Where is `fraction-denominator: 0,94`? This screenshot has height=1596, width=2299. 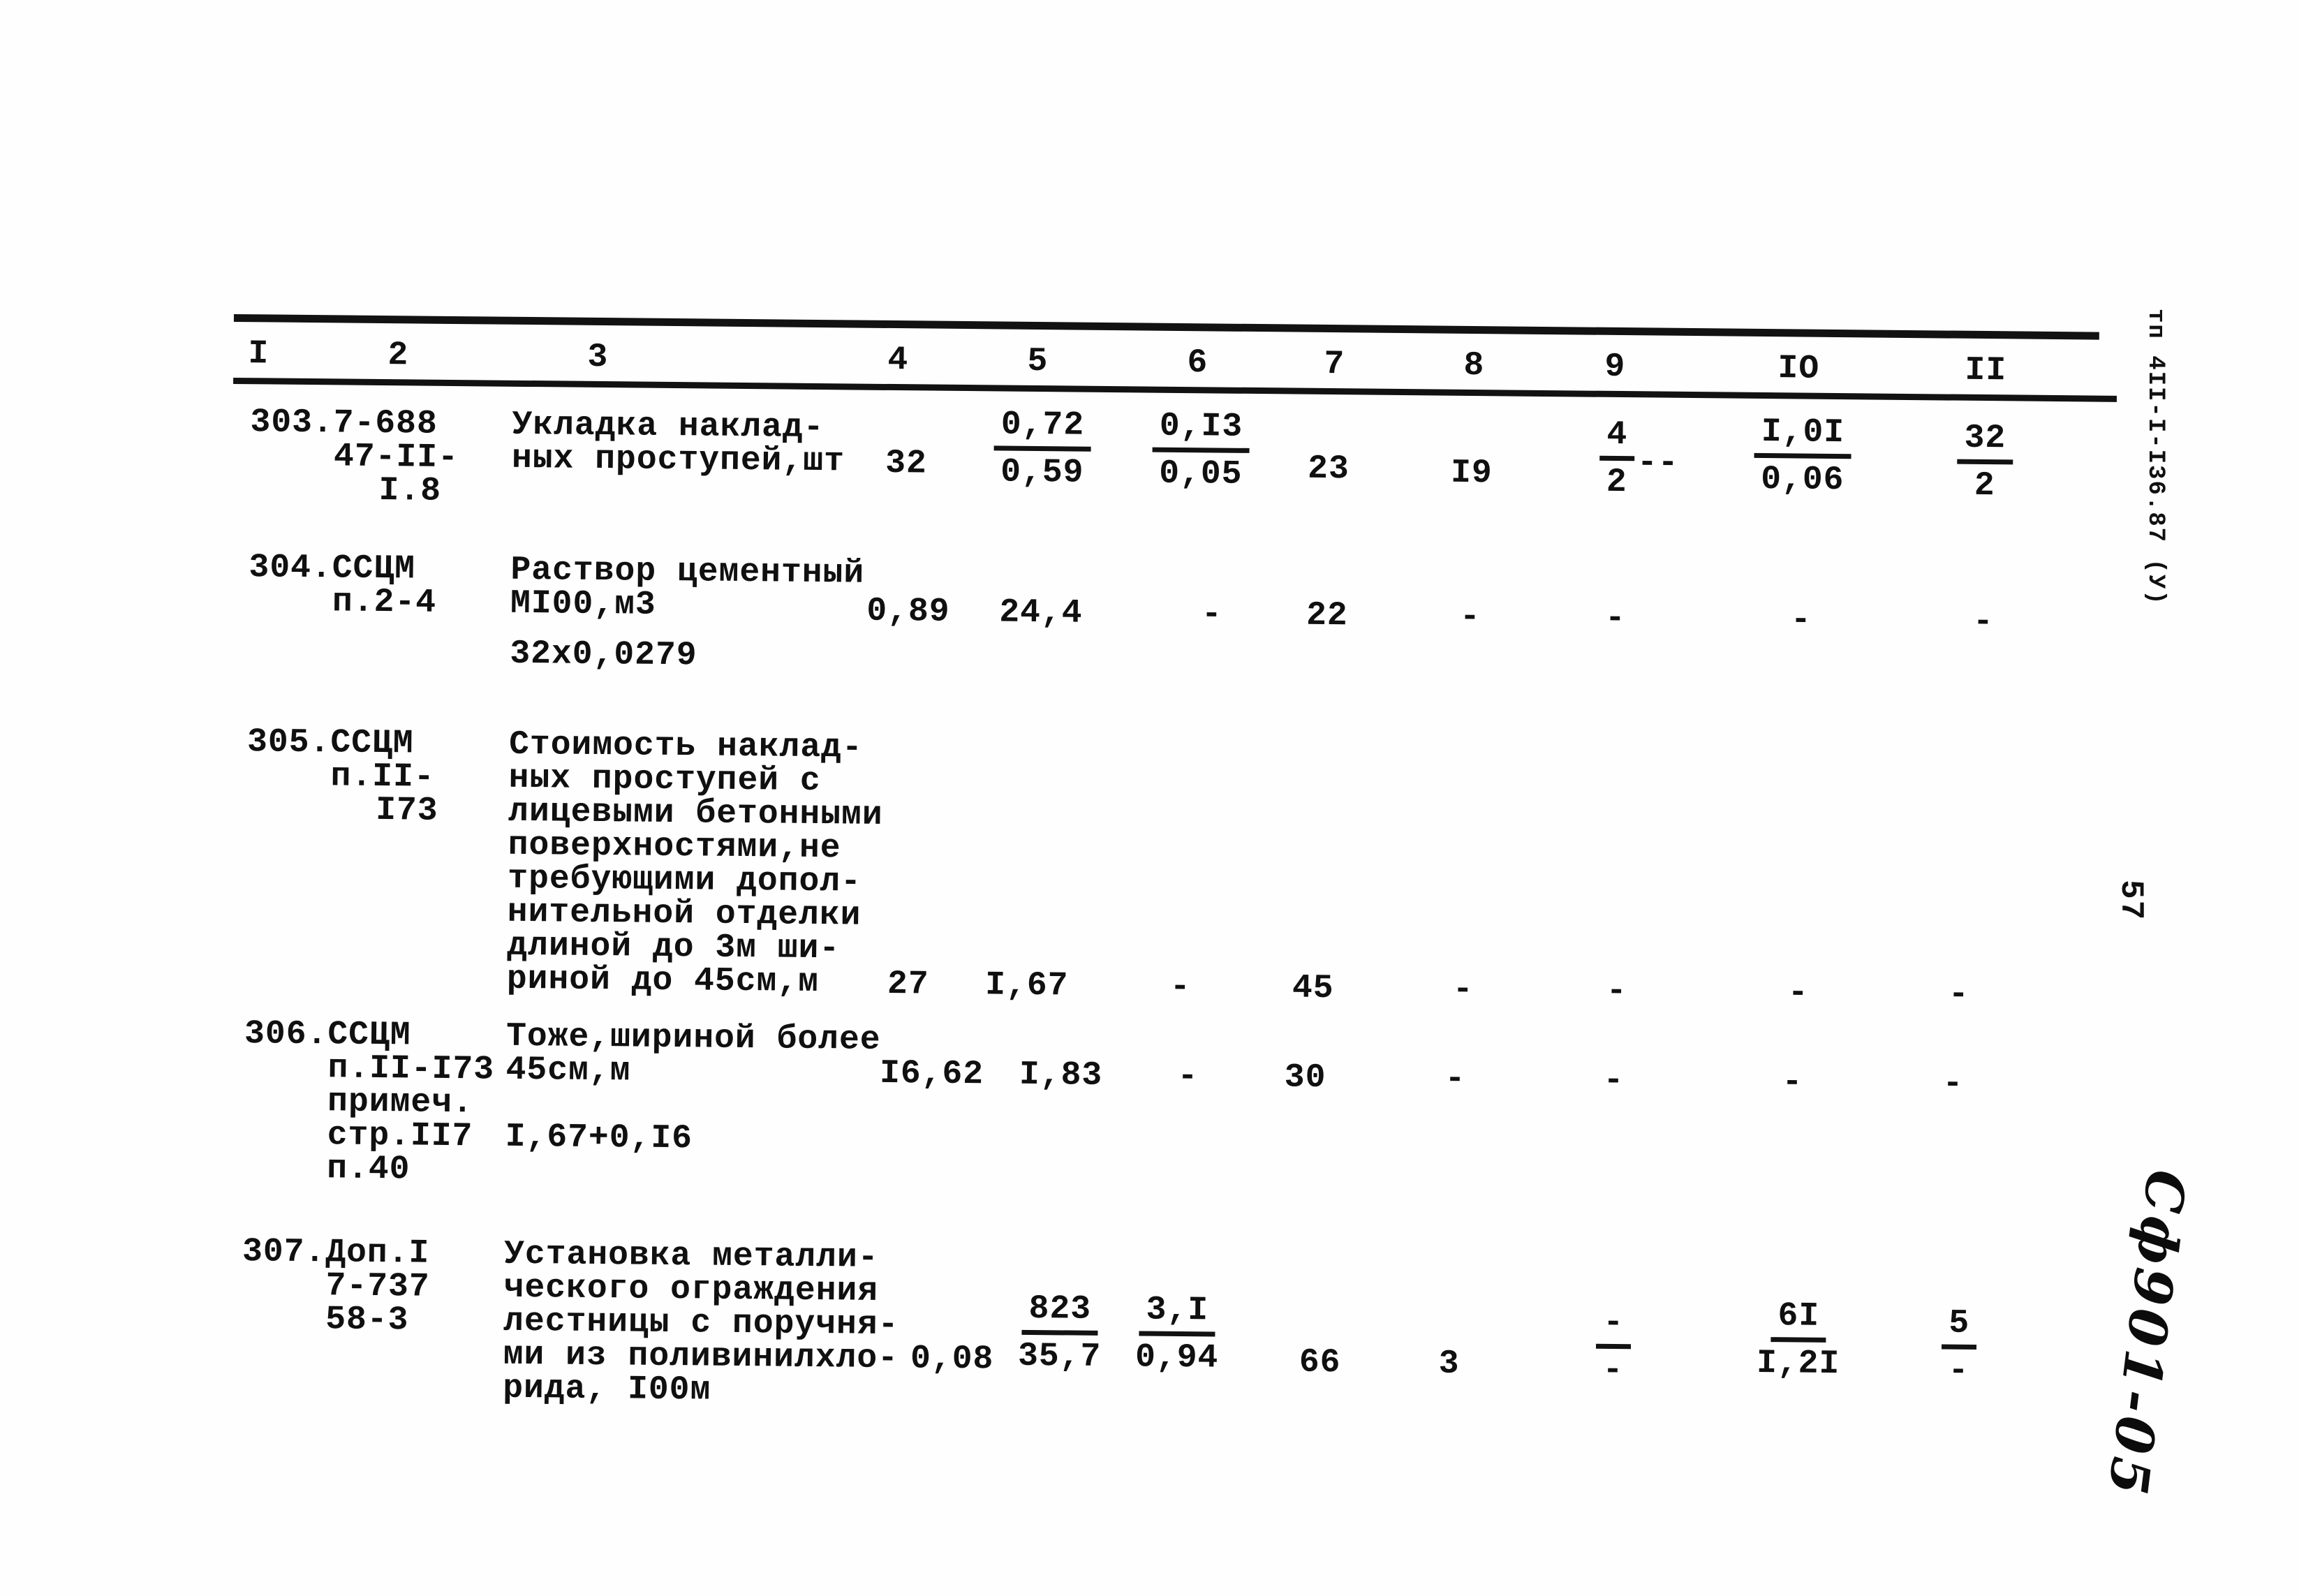
fraction-denominator: 0,94 is located at coordinates (1177, 1357).